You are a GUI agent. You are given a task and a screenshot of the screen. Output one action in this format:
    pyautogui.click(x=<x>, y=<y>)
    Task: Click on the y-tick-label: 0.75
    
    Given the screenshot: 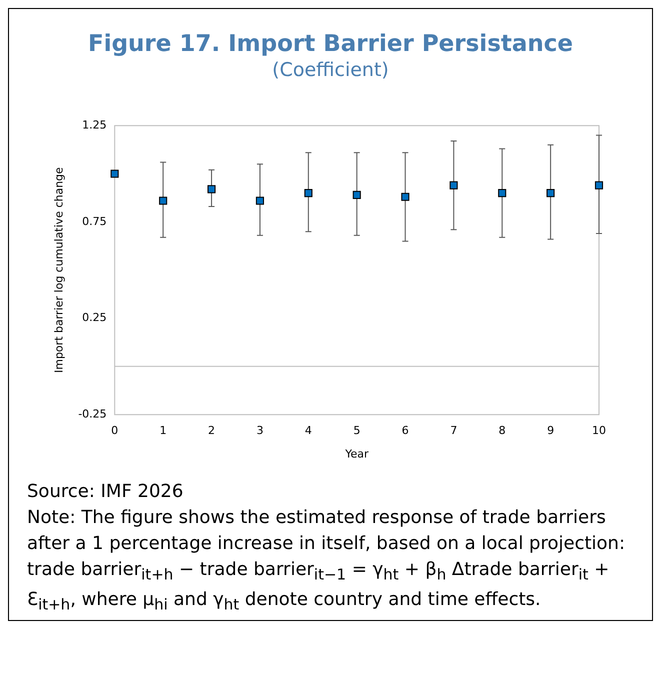 What is the action you would take?
    pyautogui.click(x=94, y=221)
    